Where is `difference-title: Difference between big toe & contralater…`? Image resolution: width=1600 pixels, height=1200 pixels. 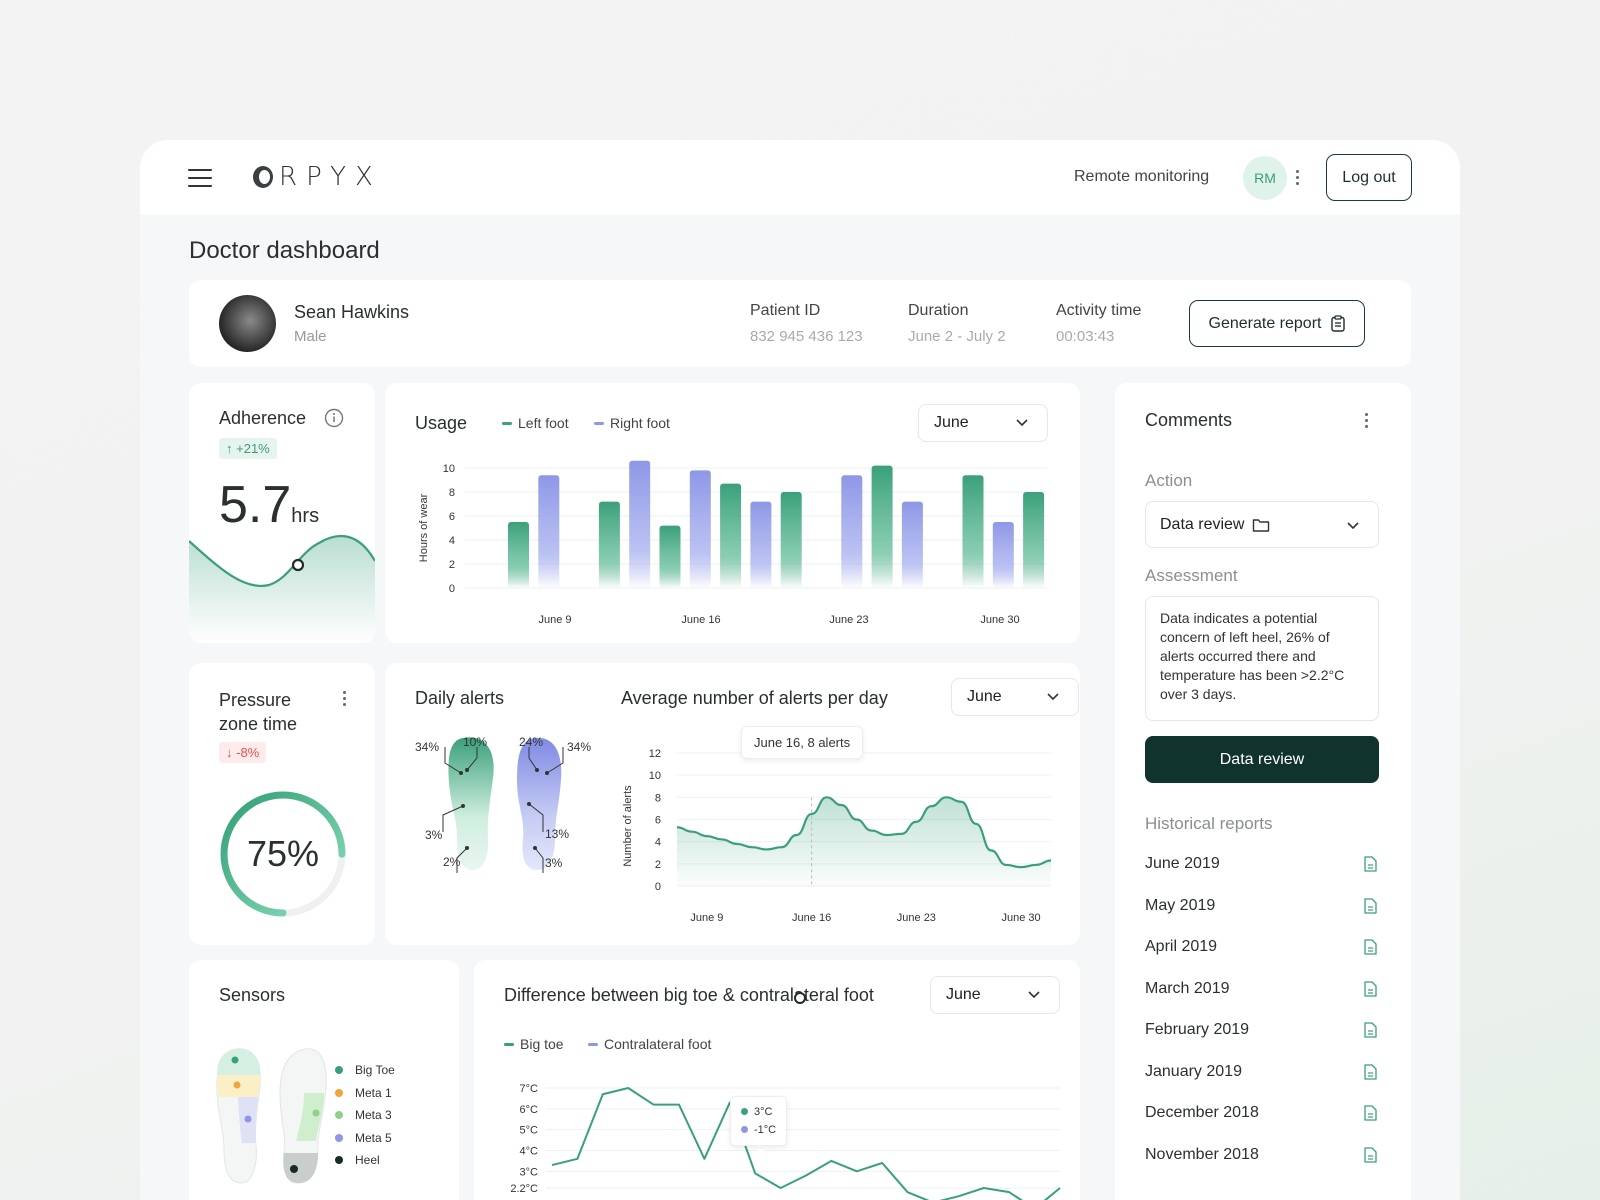 difference-title: Difference between big toe & contralater… is located at coordinates (689, 995).